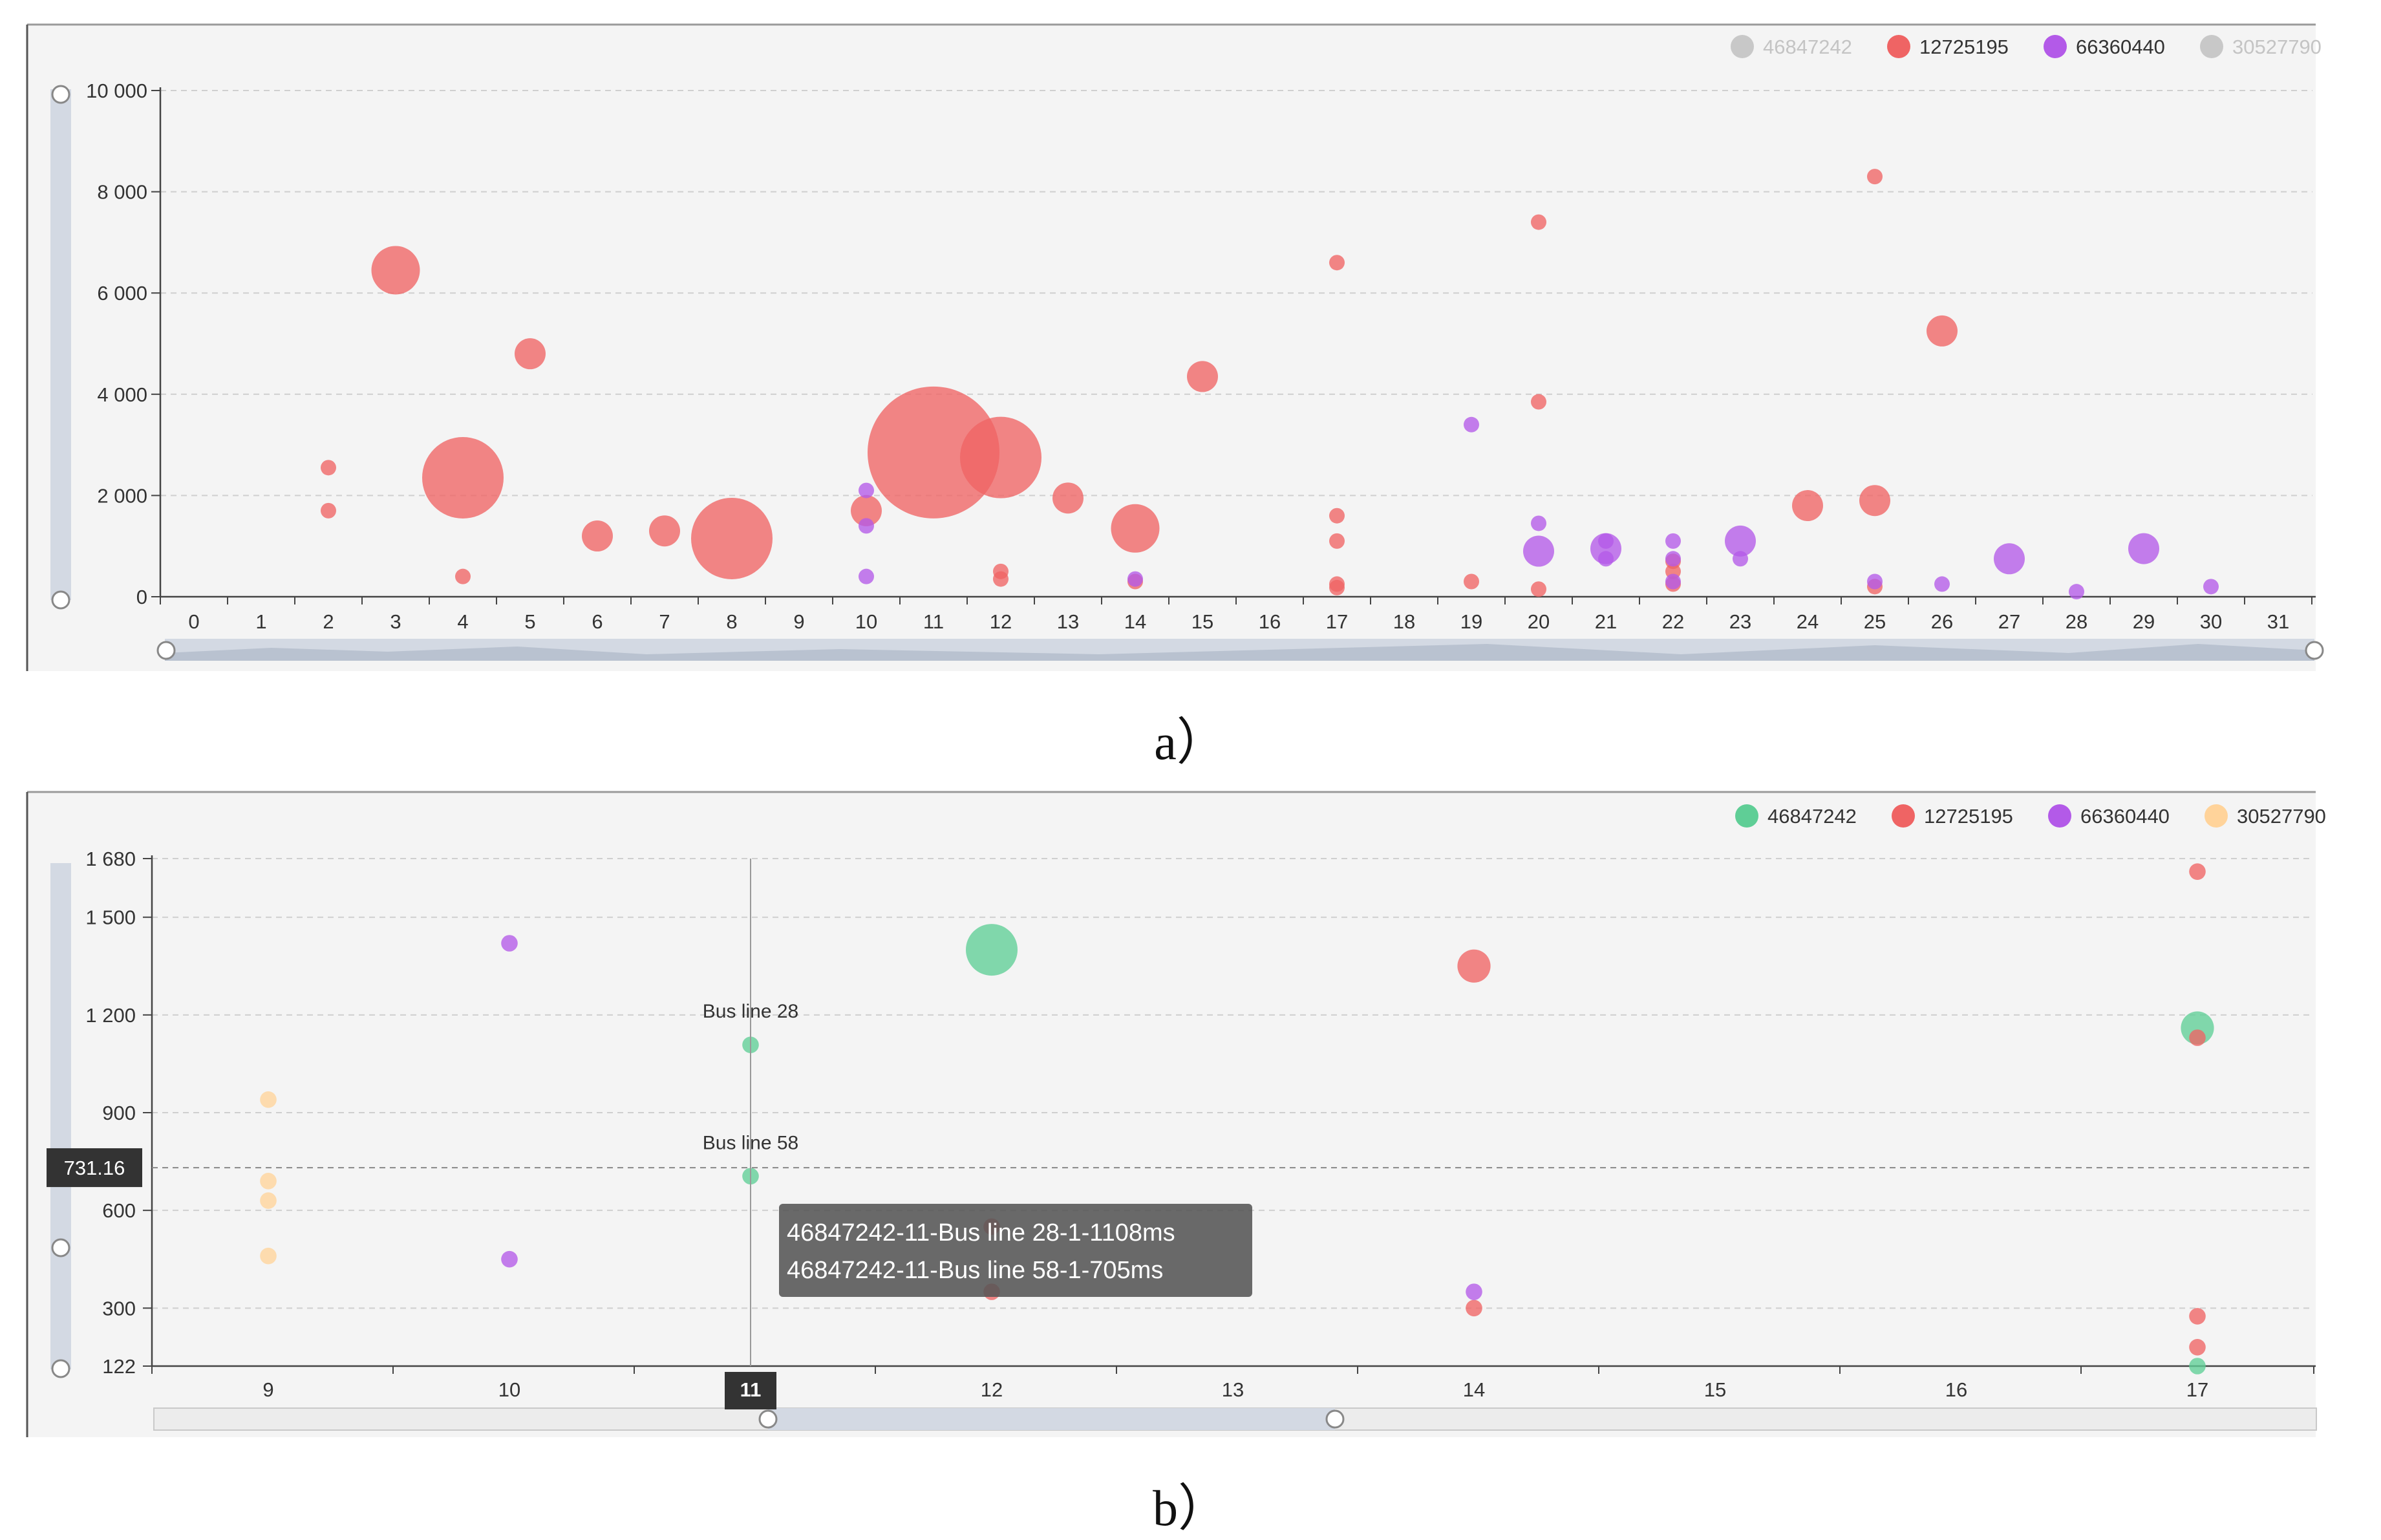 This screenshot has width=2381, height=1540. I want to click on chart-b-x-zoom-window, so click(1051, 1419).